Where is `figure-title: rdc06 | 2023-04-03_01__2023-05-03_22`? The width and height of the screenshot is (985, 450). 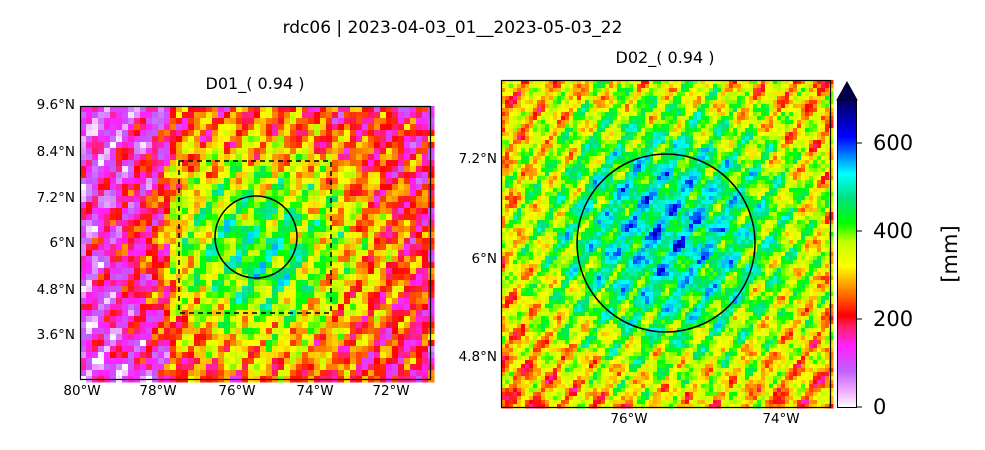
figure-title: rdc06 | 2023-04-03_01__2023-05-03_22 is located at coordinates (452, 28).